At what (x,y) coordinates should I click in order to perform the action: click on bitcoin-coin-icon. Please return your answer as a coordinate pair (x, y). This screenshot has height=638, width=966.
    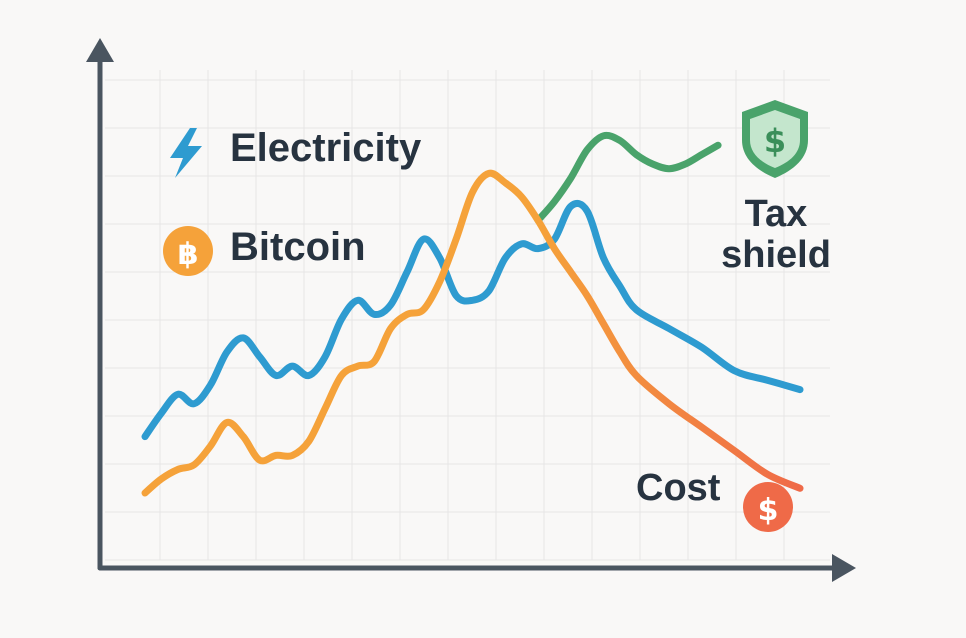
    Looking at the image, I should click on (188, 251).